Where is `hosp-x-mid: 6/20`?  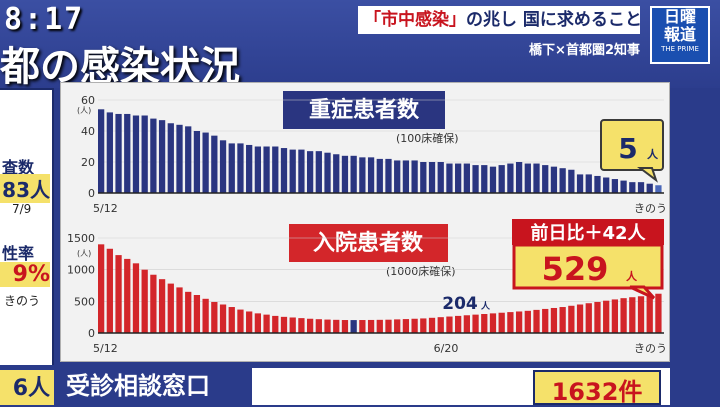 hosp-x-mid: 6/20 is located at coordinates (446, 348).